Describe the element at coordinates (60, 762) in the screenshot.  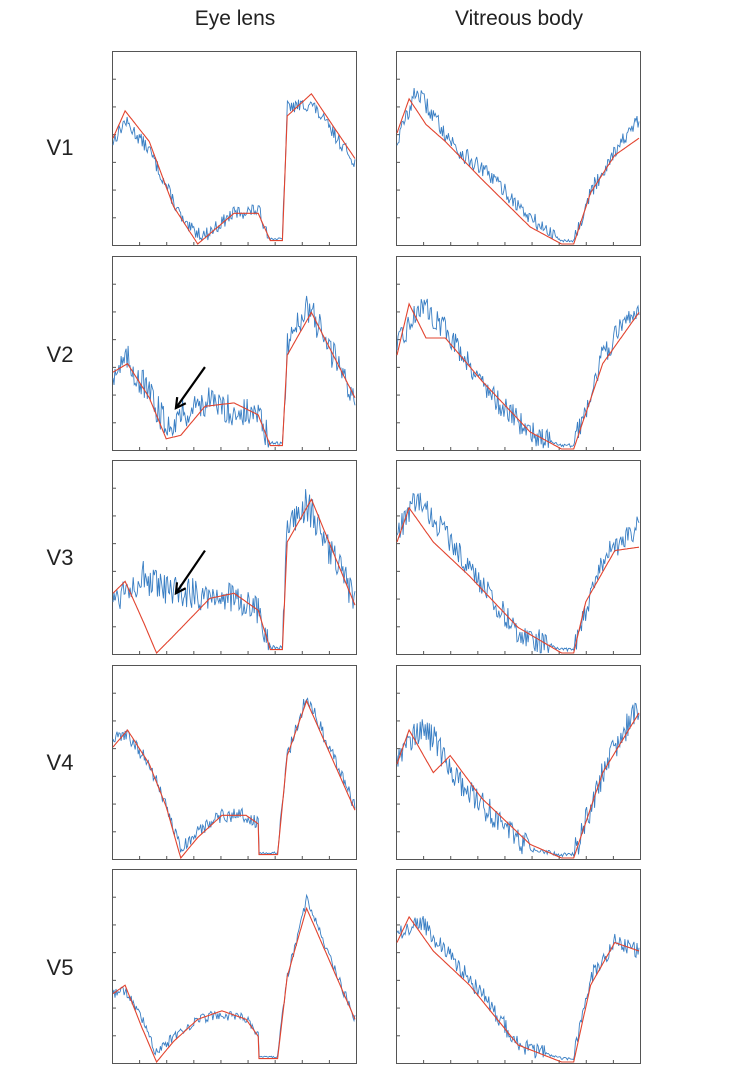
I see `row-label-v4: V4` at that location.